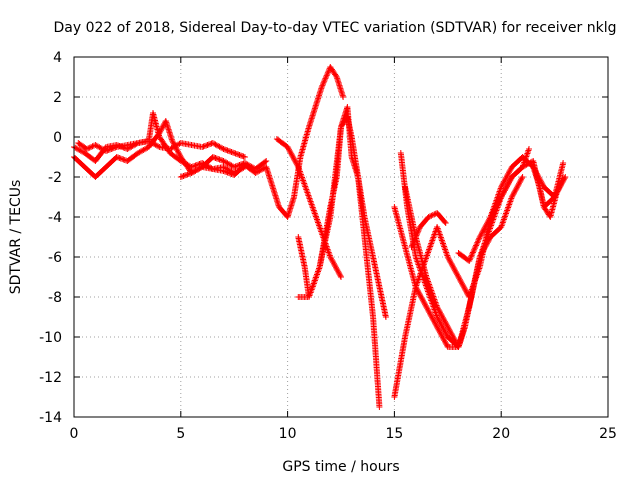 The image size is (640, 480). I want to click on series-arc-l, so click(428, 230).